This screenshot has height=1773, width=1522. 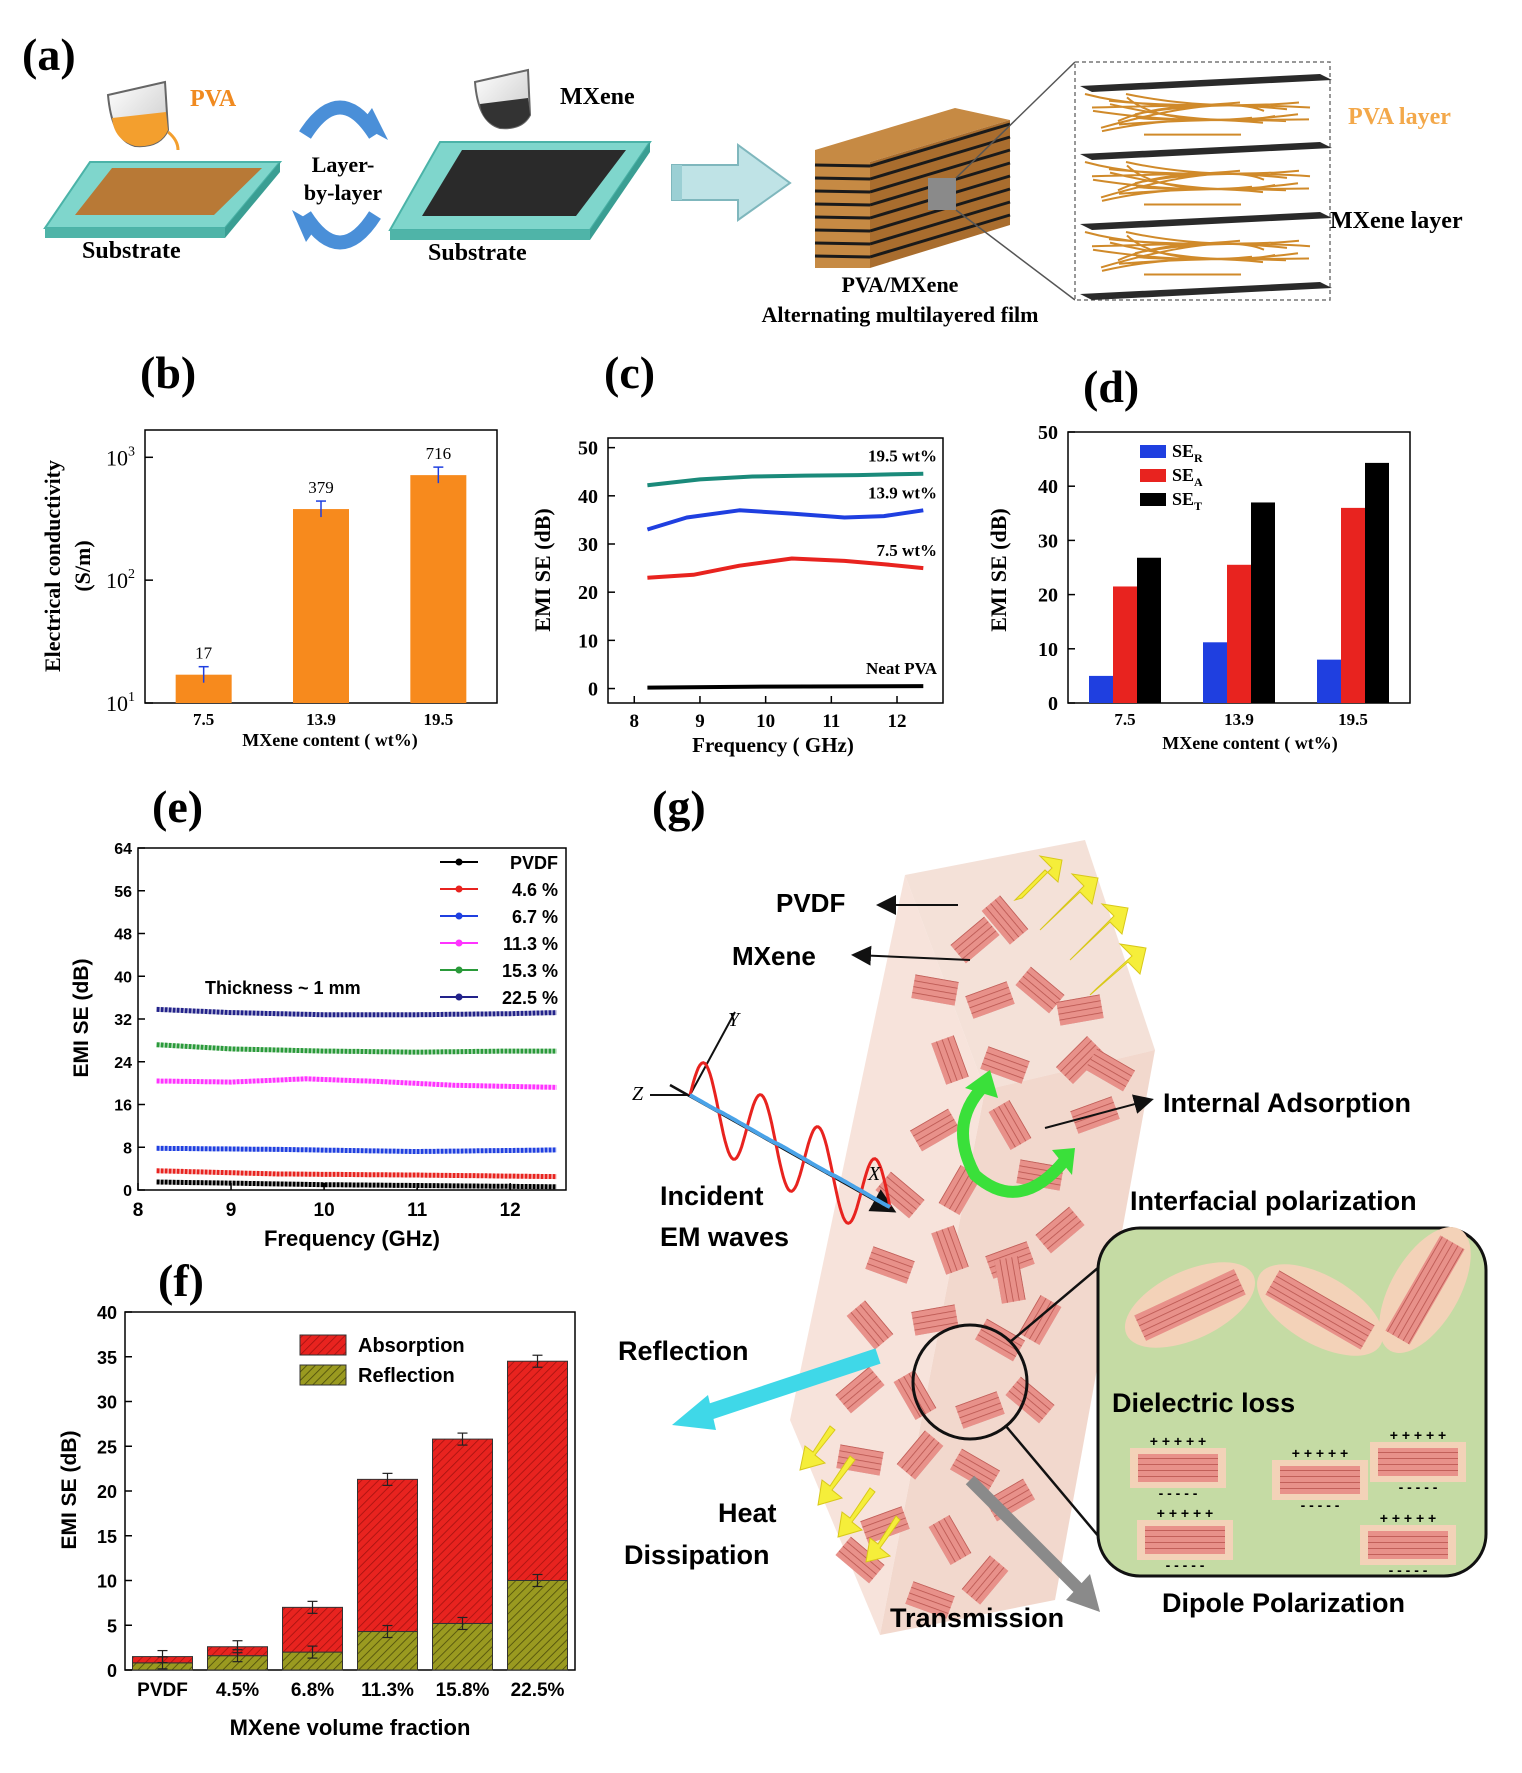 What do you see at coordinates (977, 1618) in the screenshot?
I see `transmission-label: Transmission` at bounding box center [977, 1618].